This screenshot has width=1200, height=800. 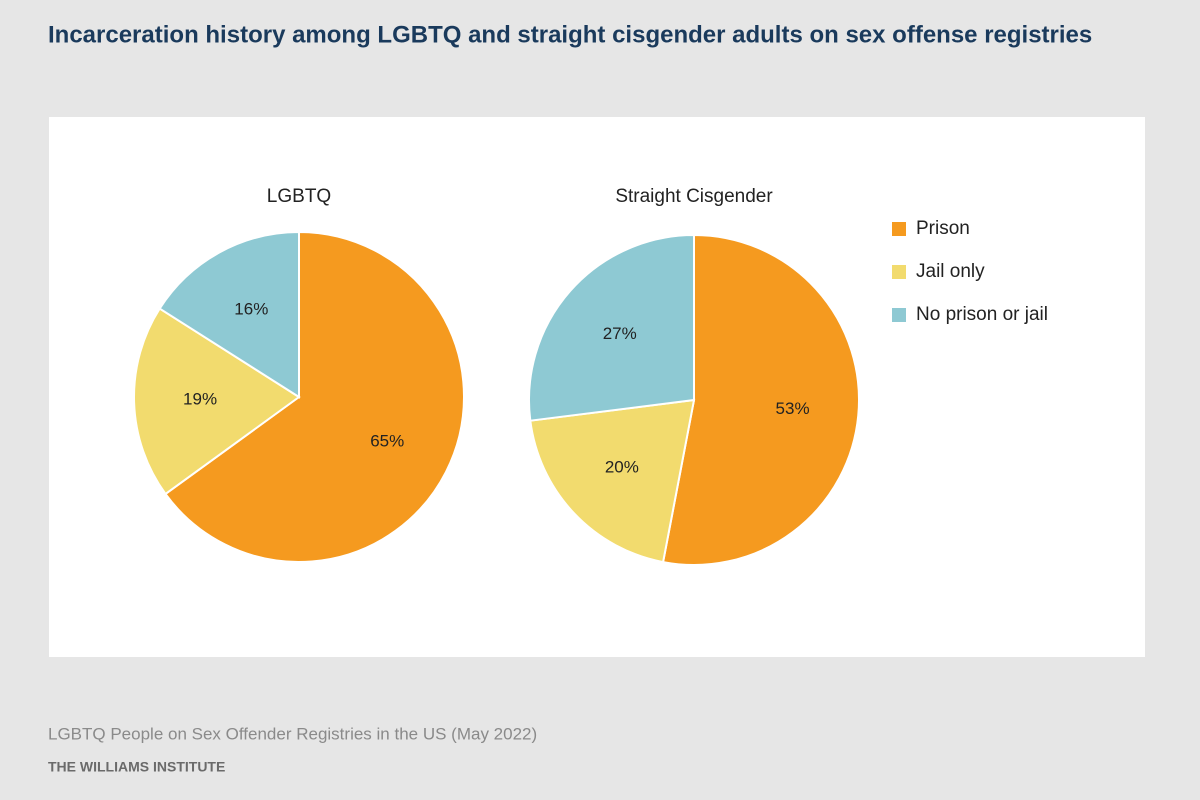 I want to click on legend-label: No prison or jail, so click(x=982, y=314).